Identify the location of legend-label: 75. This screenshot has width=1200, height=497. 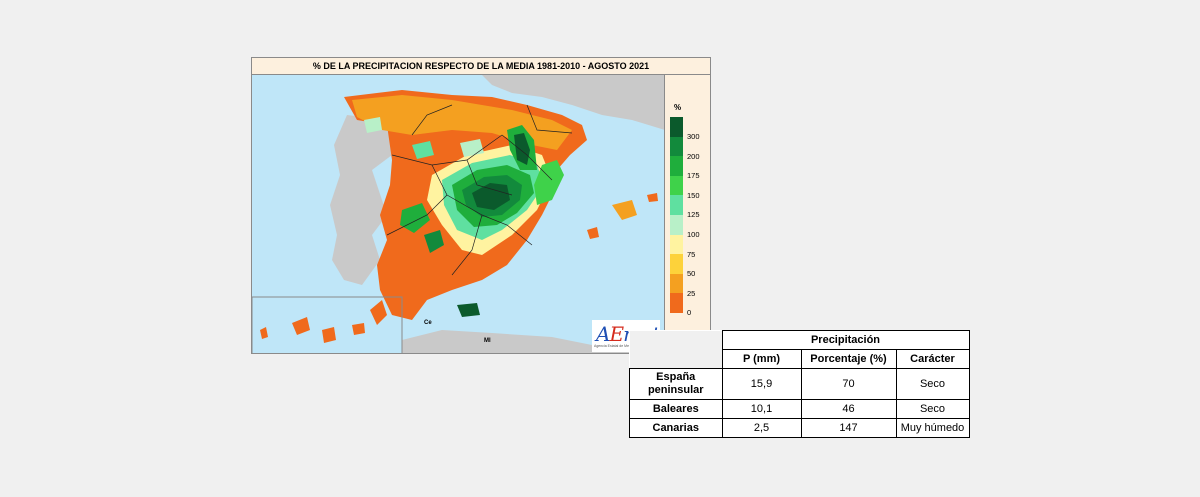
(691, 254).